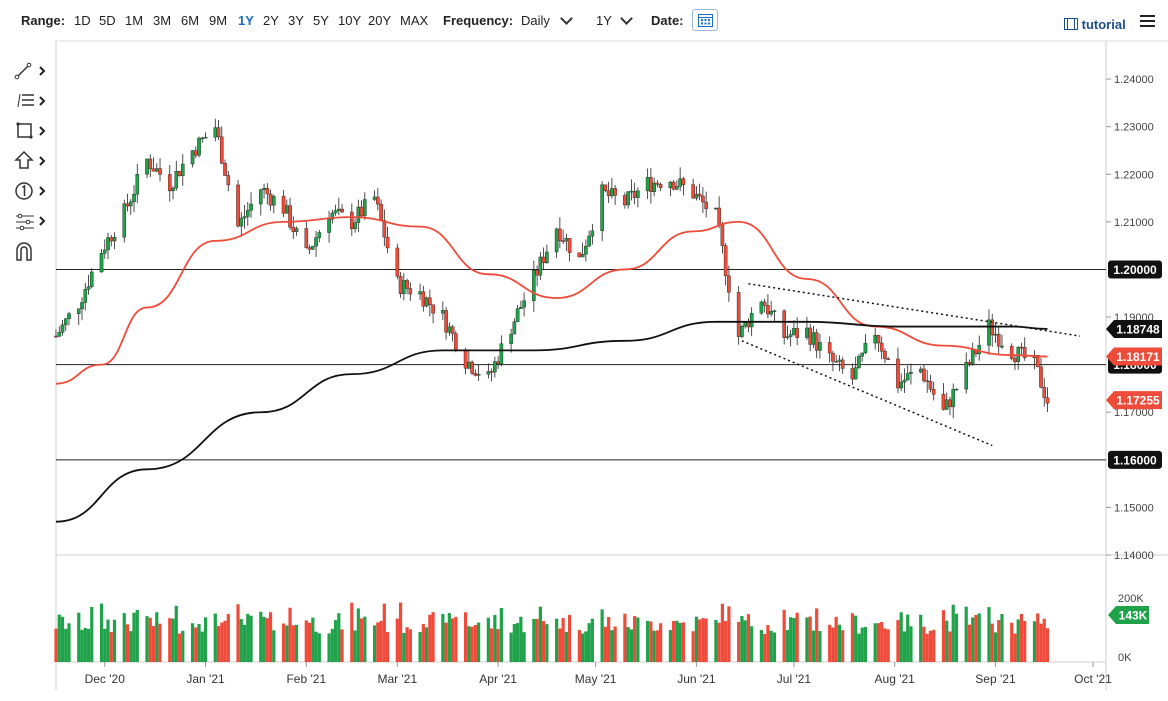 Image resolution: width=1168 pixels, height=701 pixels. I want to click on magnet-icon, so click(24, 251).